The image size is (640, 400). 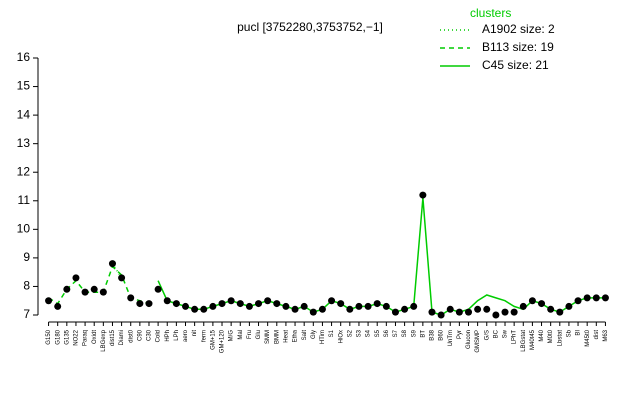 What do you see at coordinates (26, 257) in the screenshot?
I see `y-tick-label: 9` at bounding box center [26, 257].